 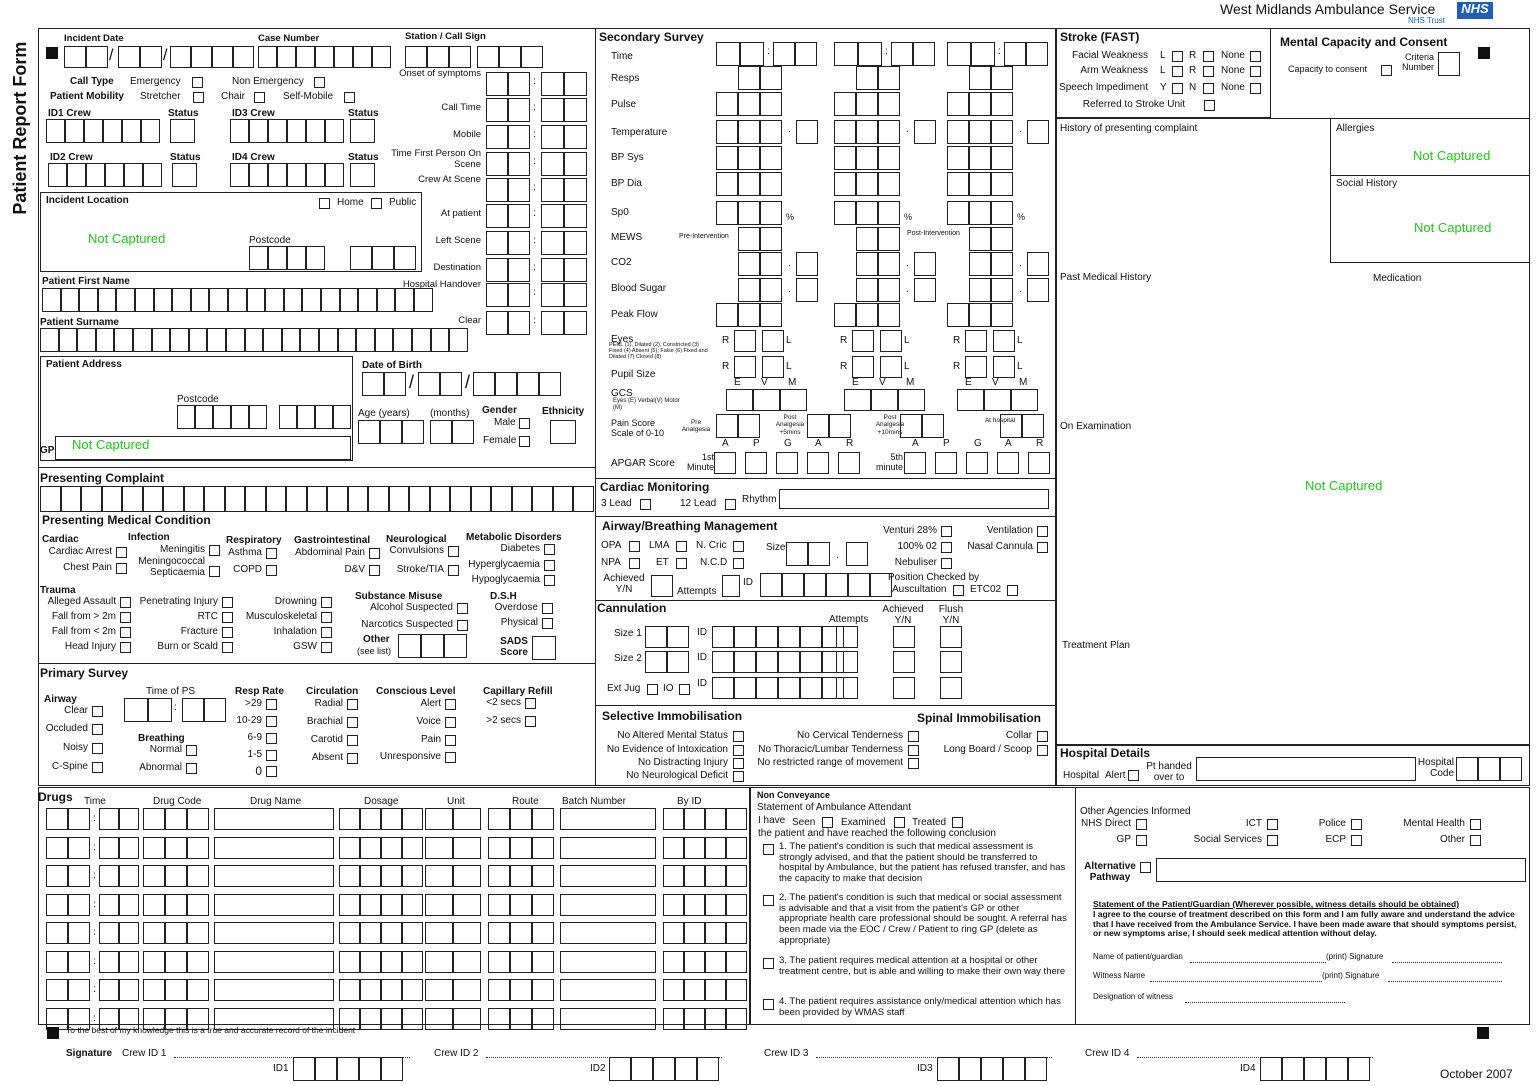 I want to click on option-label: Pain, so click(x=430, y=739).